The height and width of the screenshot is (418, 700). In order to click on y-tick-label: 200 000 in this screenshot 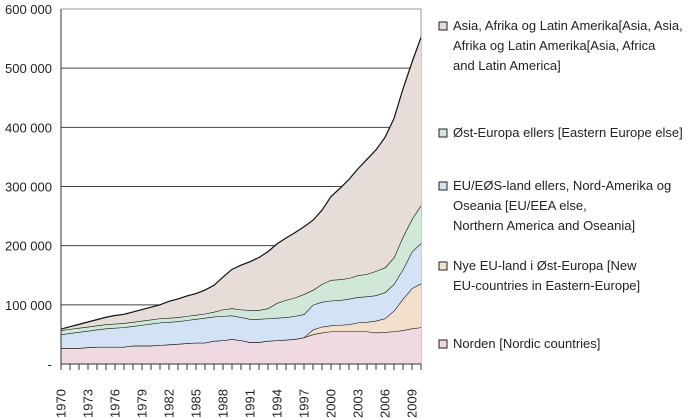, I will do `click(28, 246)`.